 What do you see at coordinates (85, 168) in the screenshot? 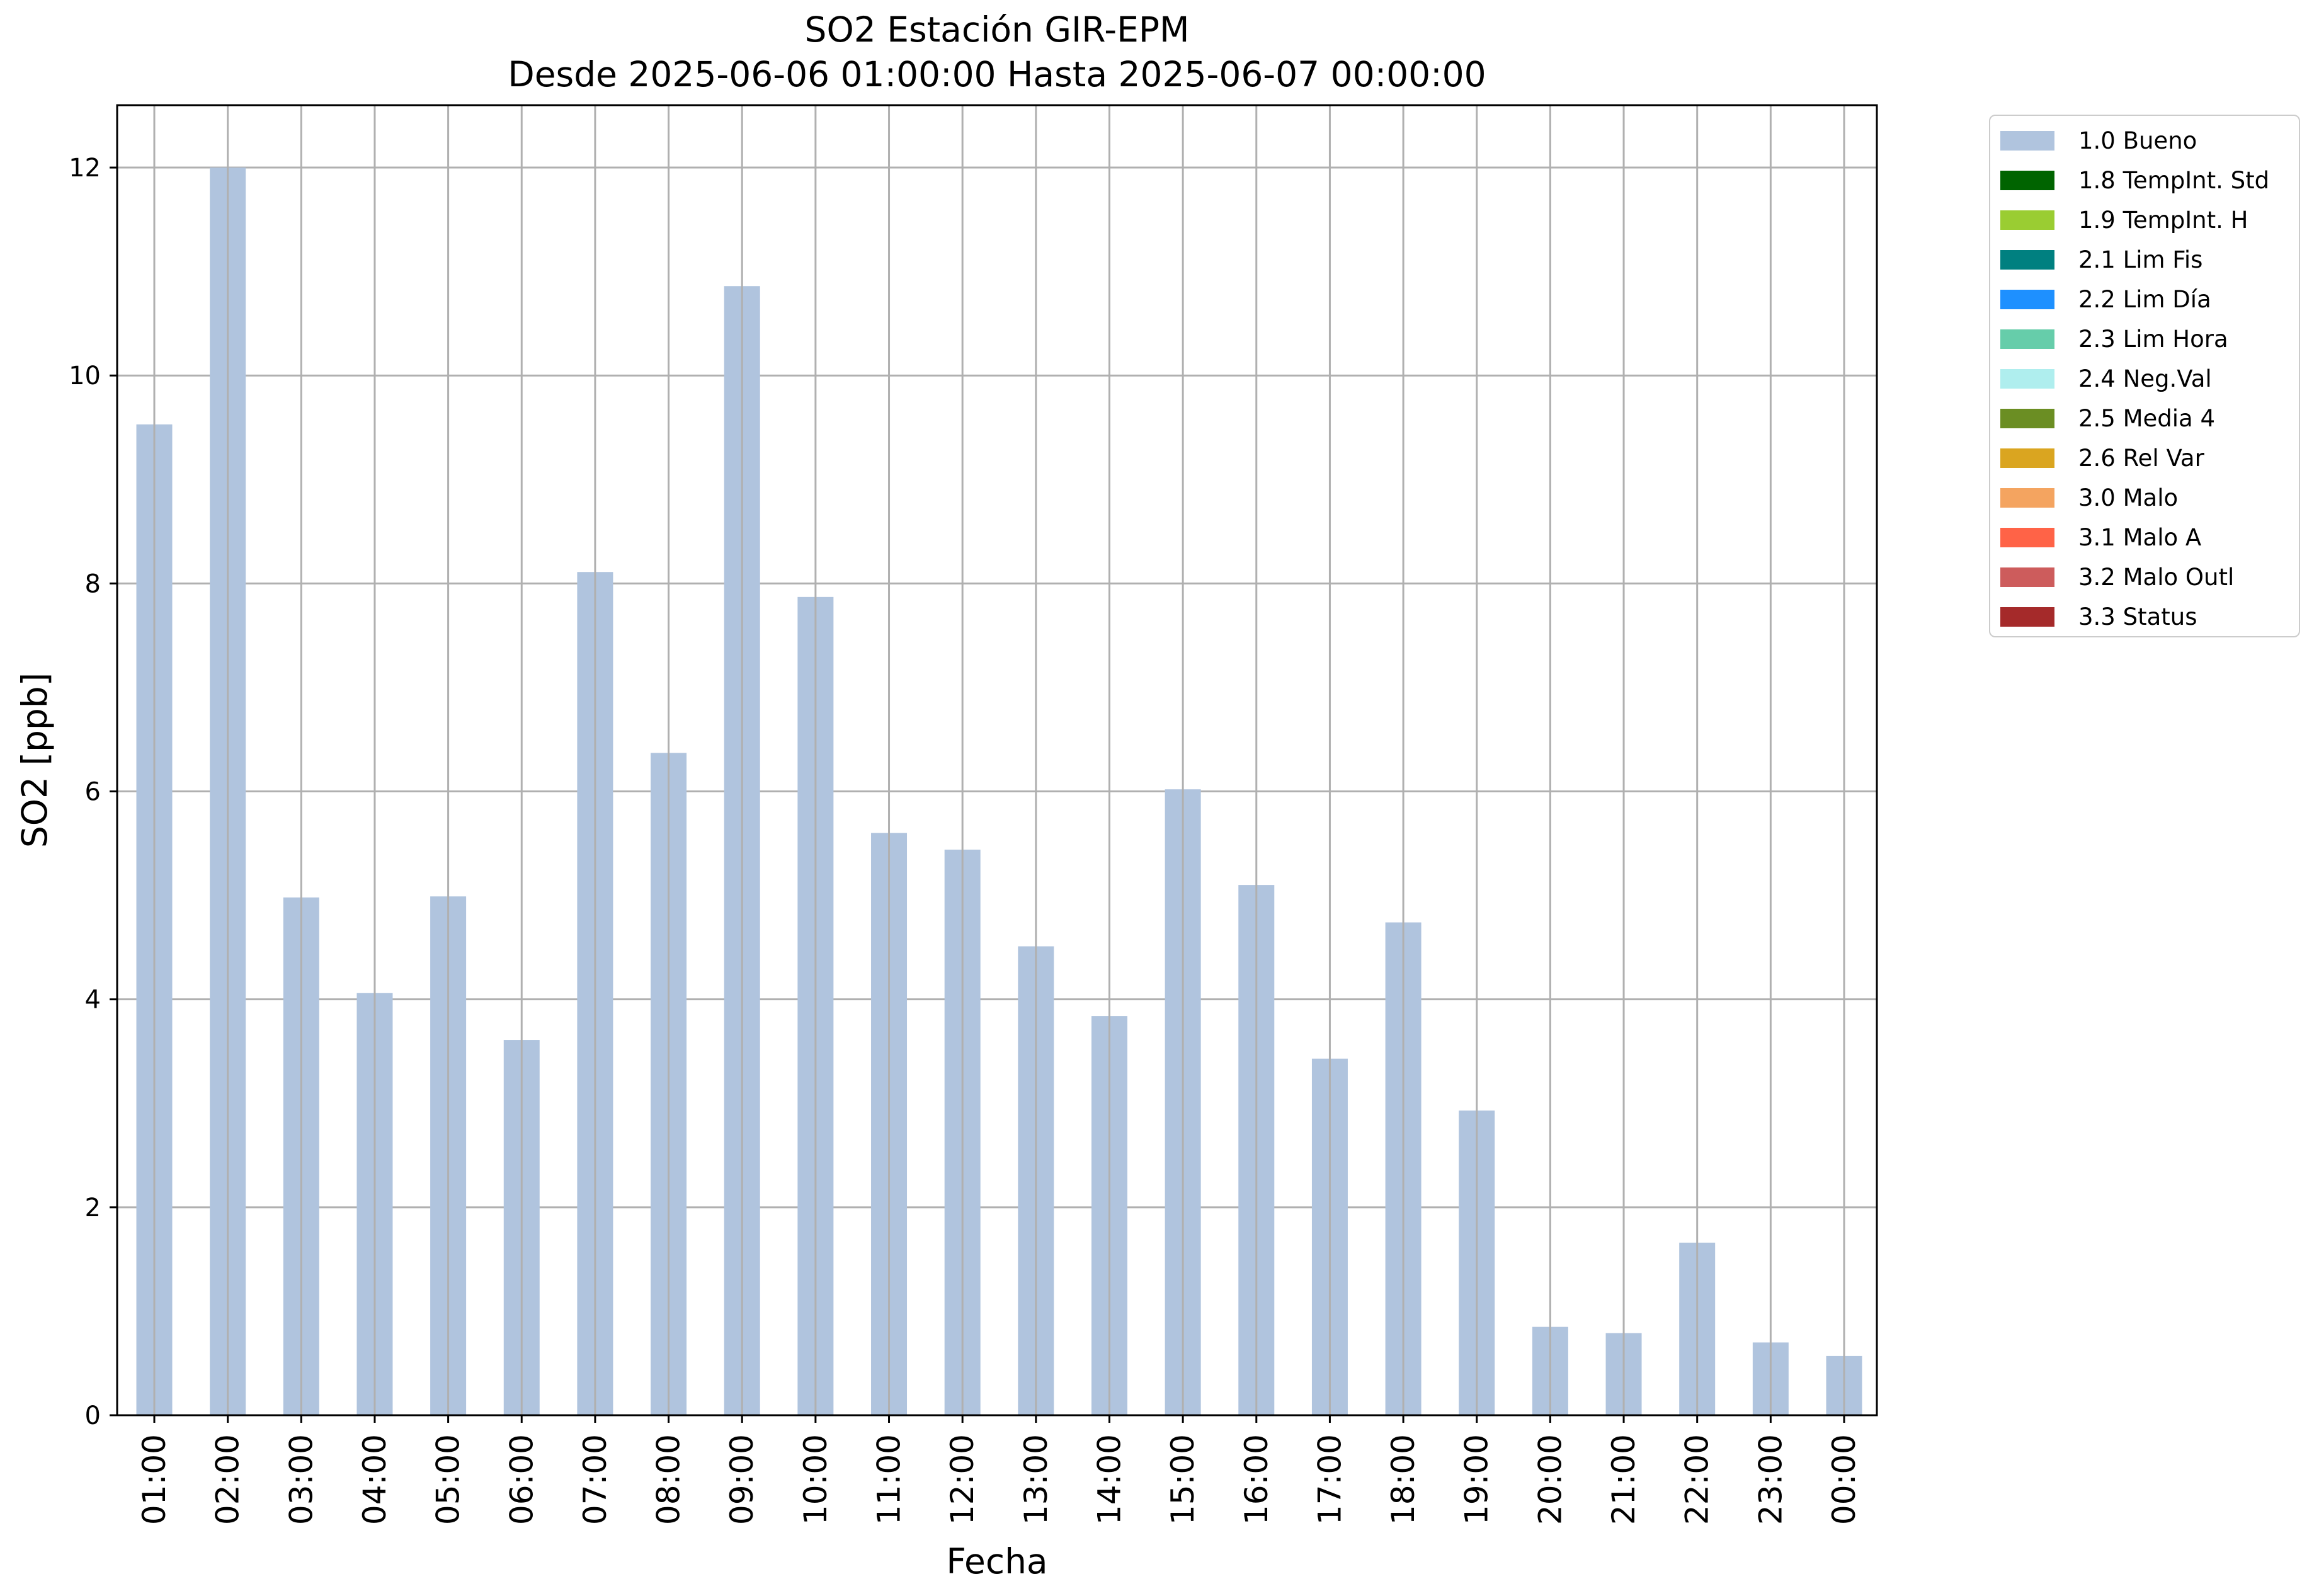
I see `y-tick-label: 12` at bounding box center [85, 168].